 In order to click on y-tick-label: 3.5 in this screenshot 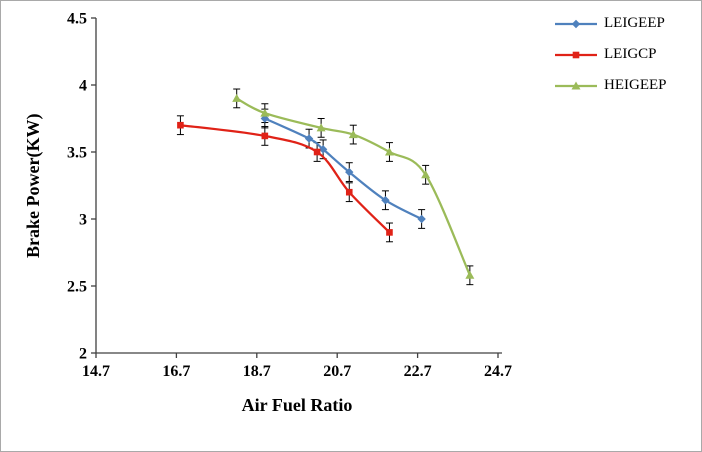, I will do `click(77, 153)`.